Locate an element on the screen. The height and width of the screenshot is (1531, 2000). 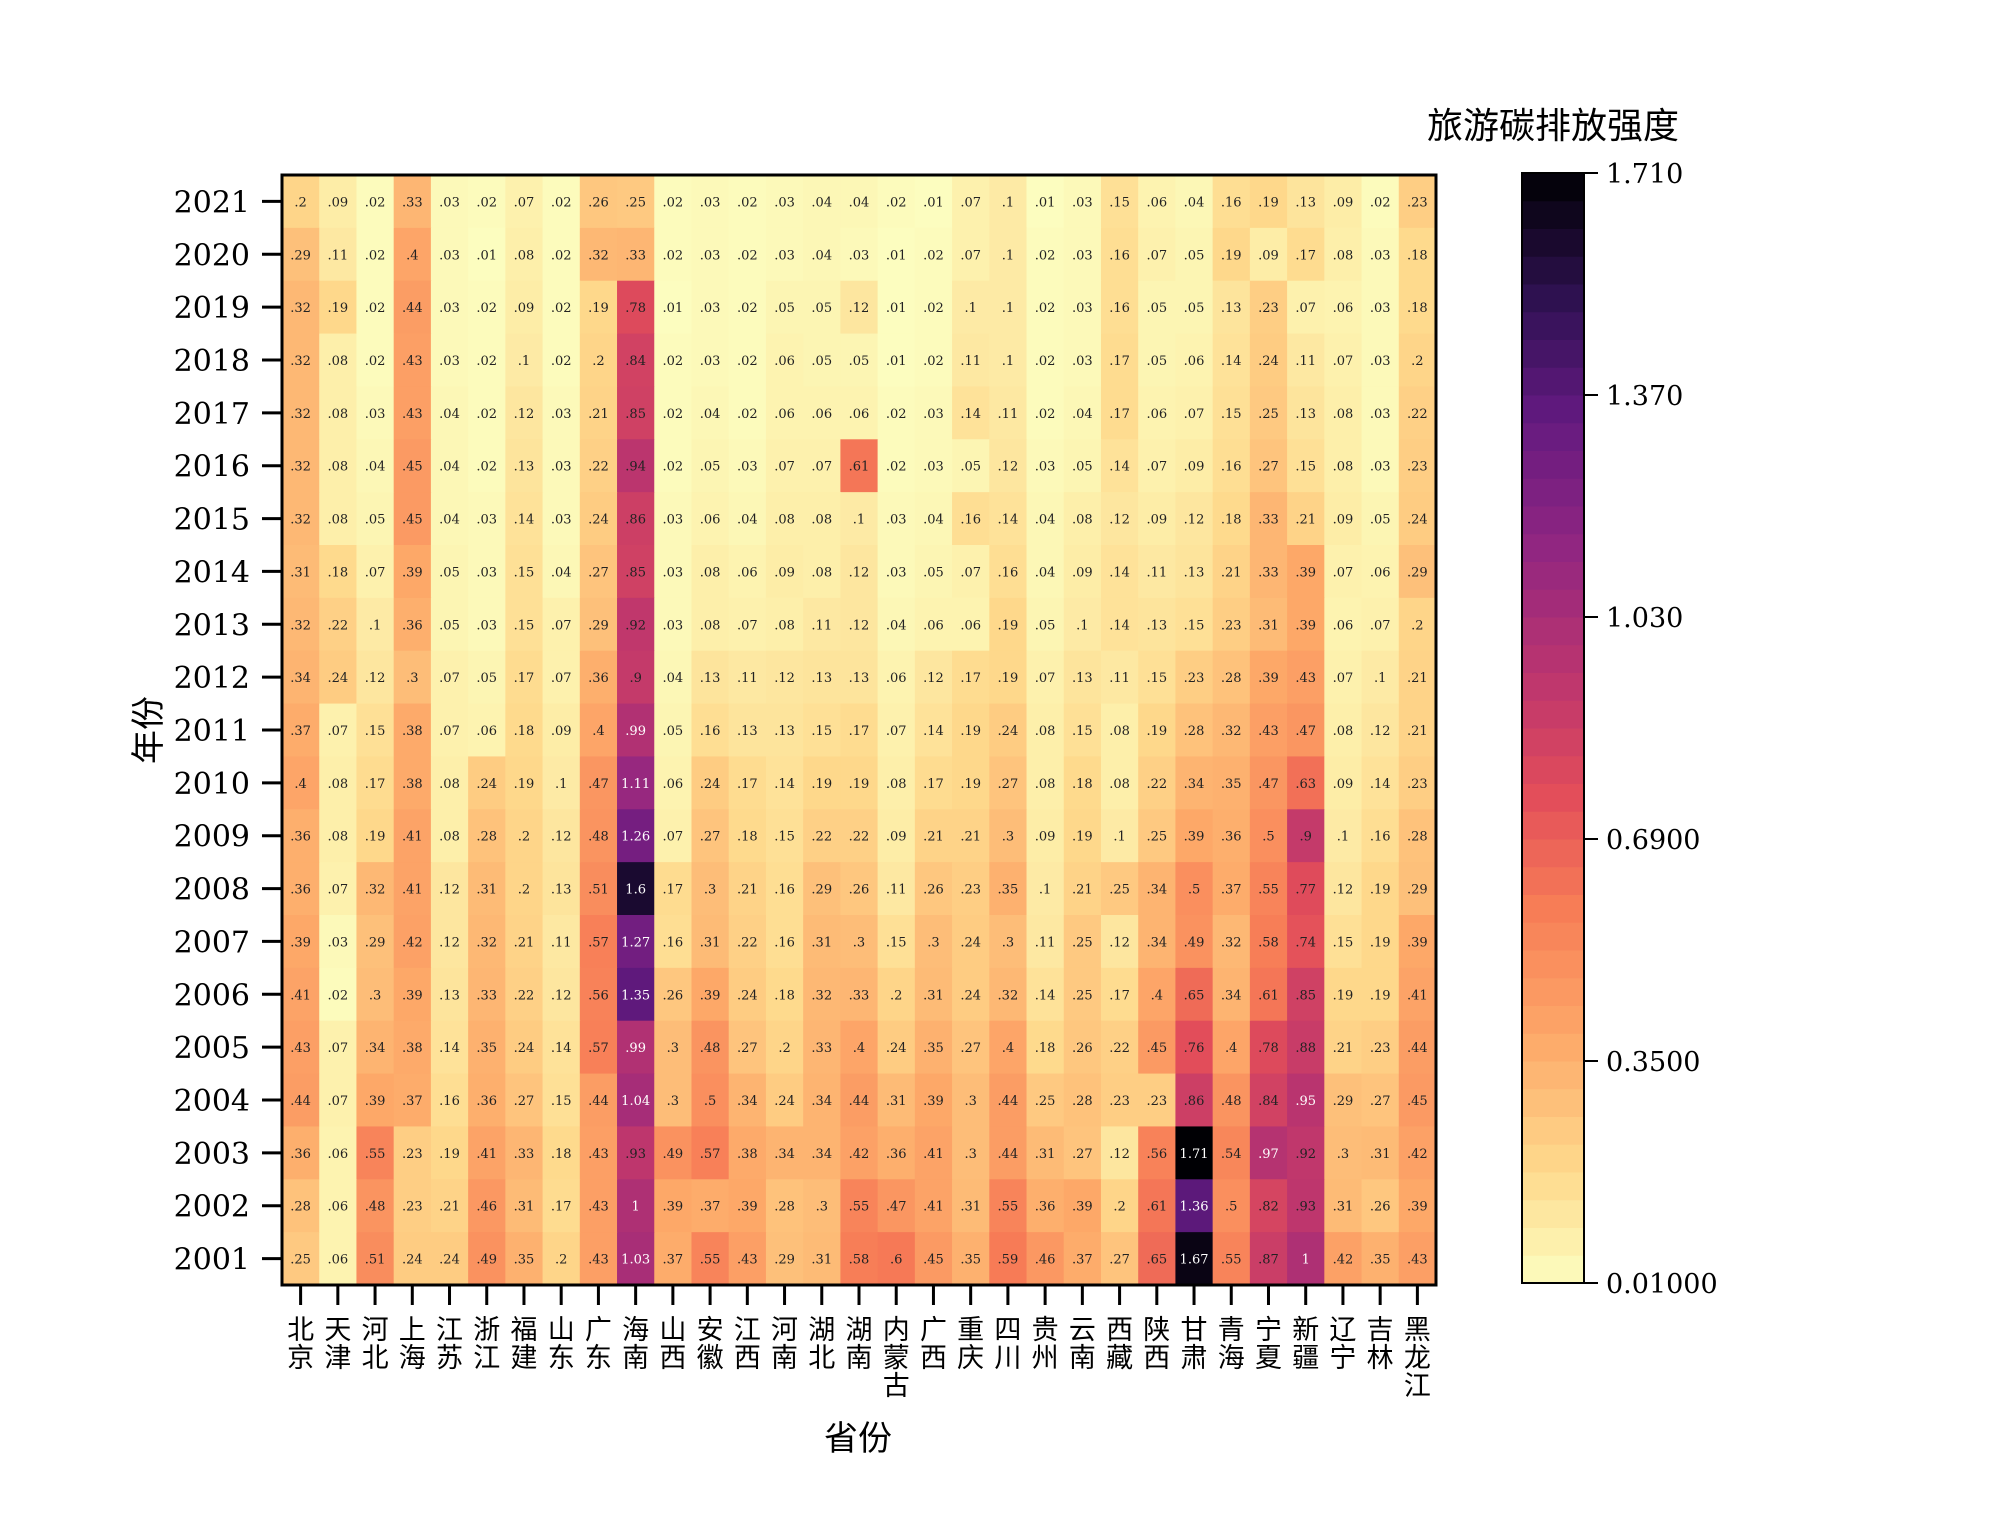
heatmap-cell-label: .25 is located at coordinates (300, 1260).